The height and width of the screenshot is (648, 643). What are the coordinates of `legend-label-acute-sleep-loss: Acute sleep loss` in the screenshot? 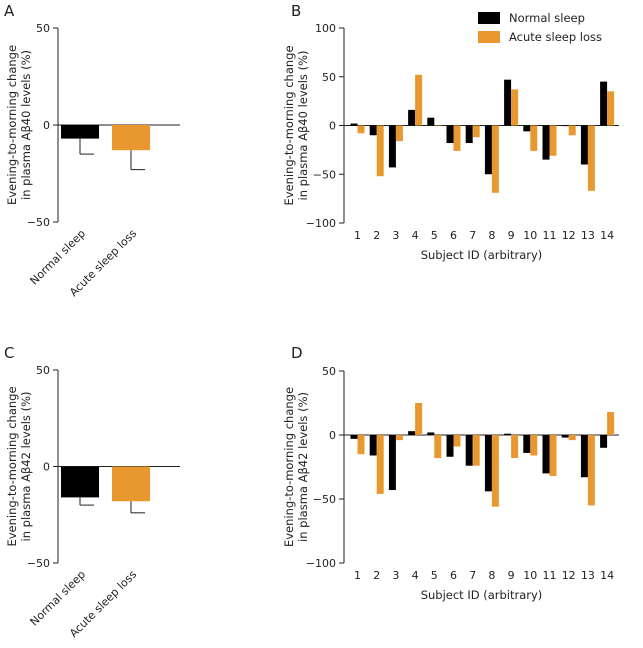 It's located at (555, 37).